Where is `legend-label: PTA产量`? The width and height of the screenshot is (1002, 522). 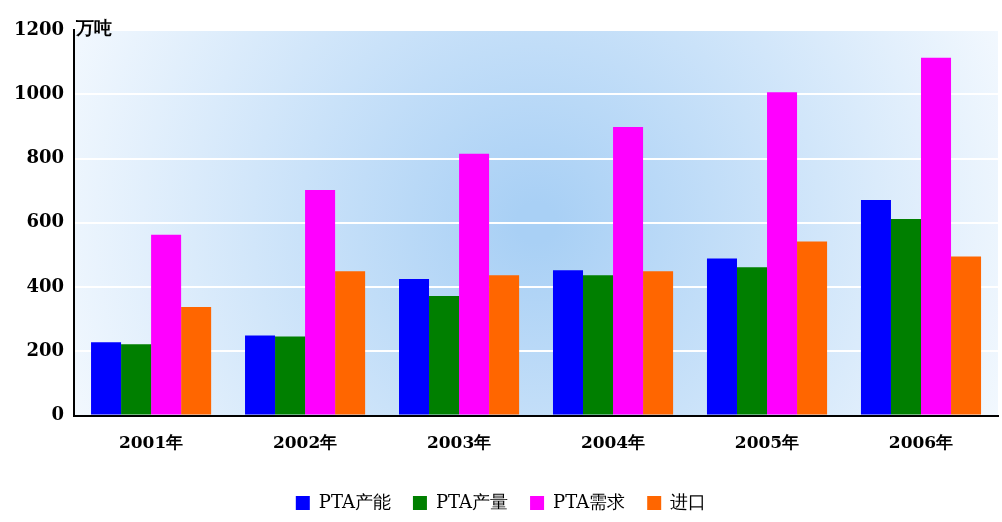 legend-label: PTA产量 is located at coordinates (472, 501).